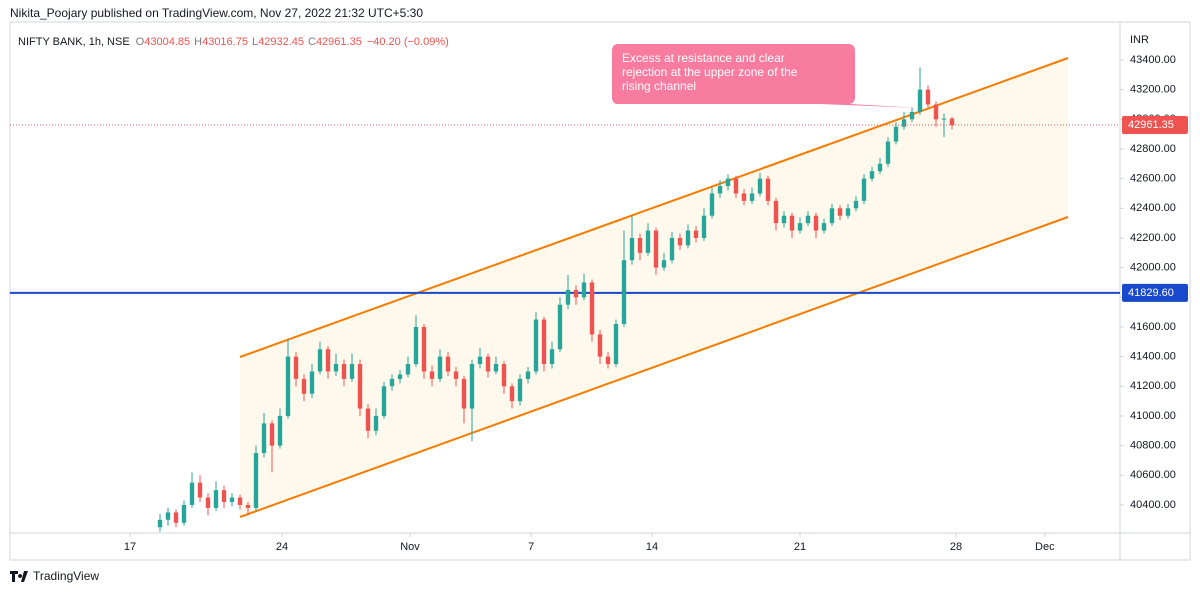 This screenshot has width=1200, height=594. I want to click on x-tick-label: Nov, so click(410, 547).